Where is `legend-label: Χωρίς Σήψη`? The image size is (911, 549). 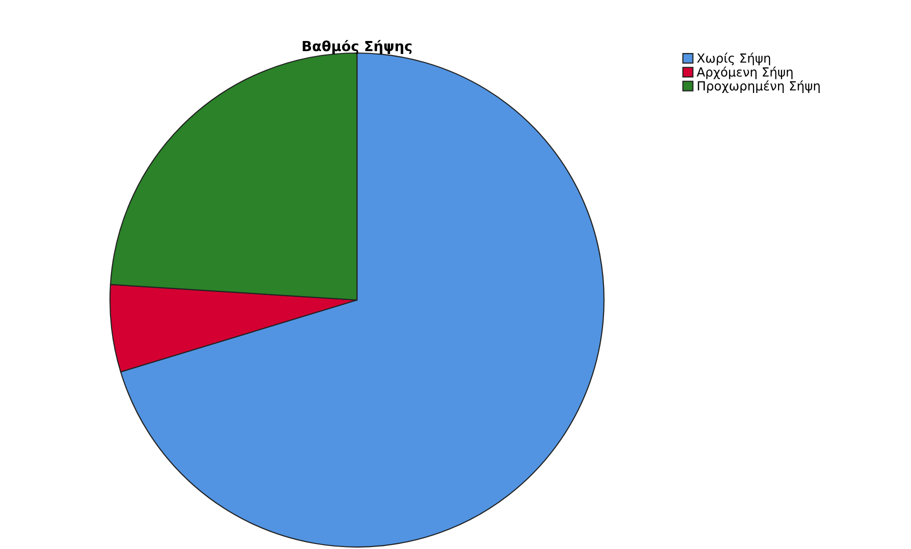 legend-label: Χωρίς Σήψη is located at coordinates (733, 59).